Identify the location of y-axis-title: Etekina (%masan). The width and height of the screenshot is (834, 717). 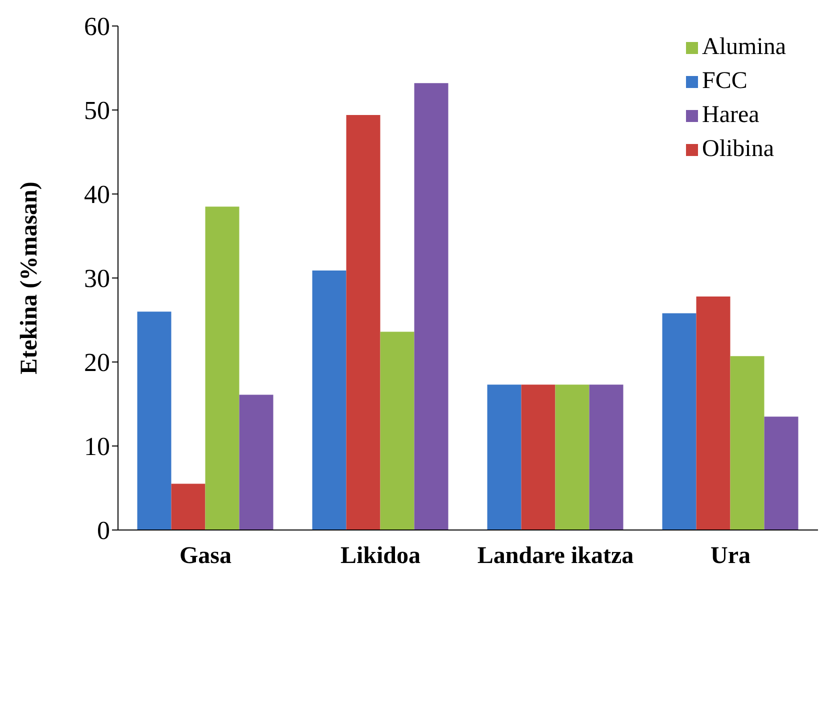
(29, 278).